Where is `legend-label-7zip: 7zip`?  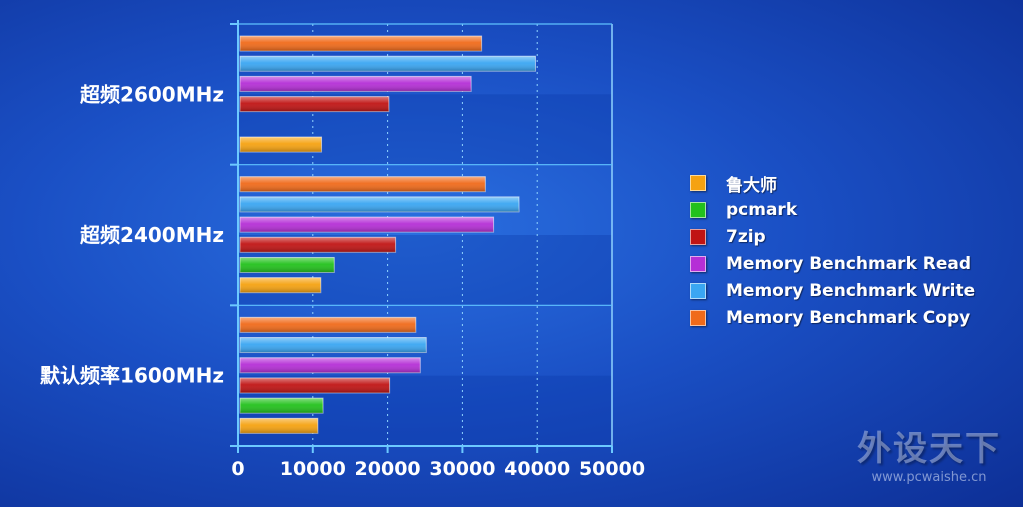
legend-label-7zip: 7zip is located at coordinates (746, 237).